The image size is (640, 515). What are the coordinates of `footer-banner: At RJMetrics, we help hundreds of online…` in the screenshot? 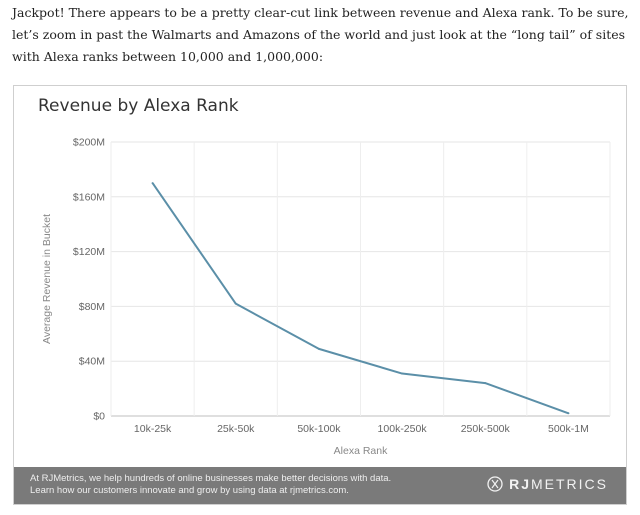 It's located at (320, 485).